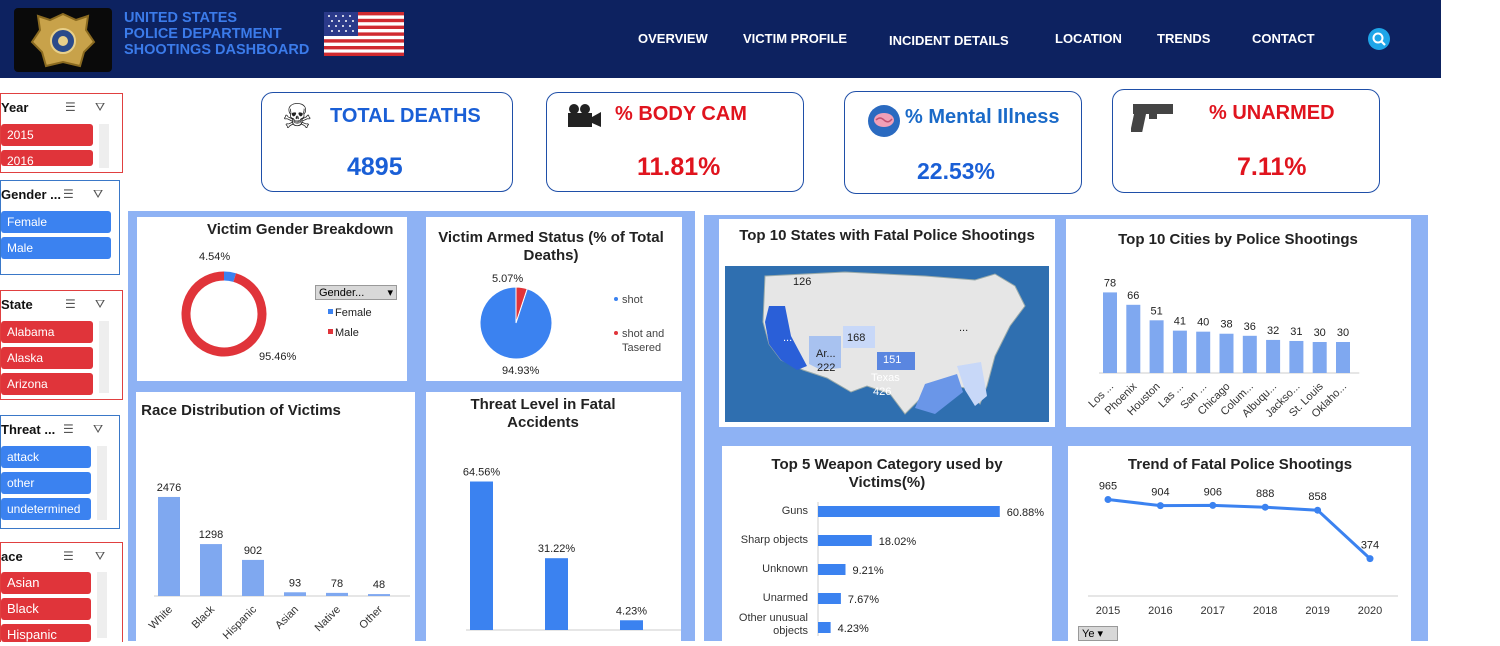  I want to click on map-label-co: 168, so click(856, 338).